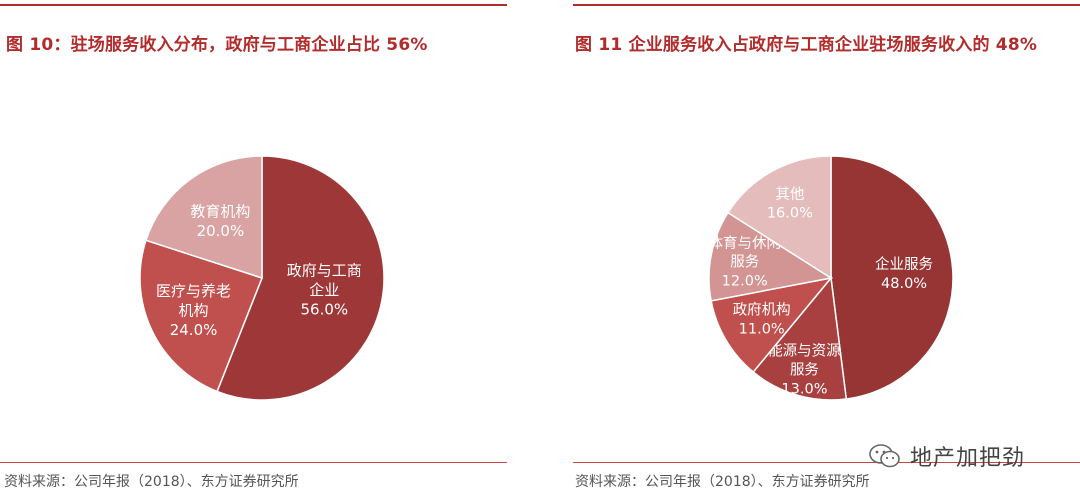 This screenshot has height=503, width=1080. What do you see at coordinates (904, 273) in the screenshot?
I see `slice-label: 企业服务 48.0%` at bounding box center [904, 273].